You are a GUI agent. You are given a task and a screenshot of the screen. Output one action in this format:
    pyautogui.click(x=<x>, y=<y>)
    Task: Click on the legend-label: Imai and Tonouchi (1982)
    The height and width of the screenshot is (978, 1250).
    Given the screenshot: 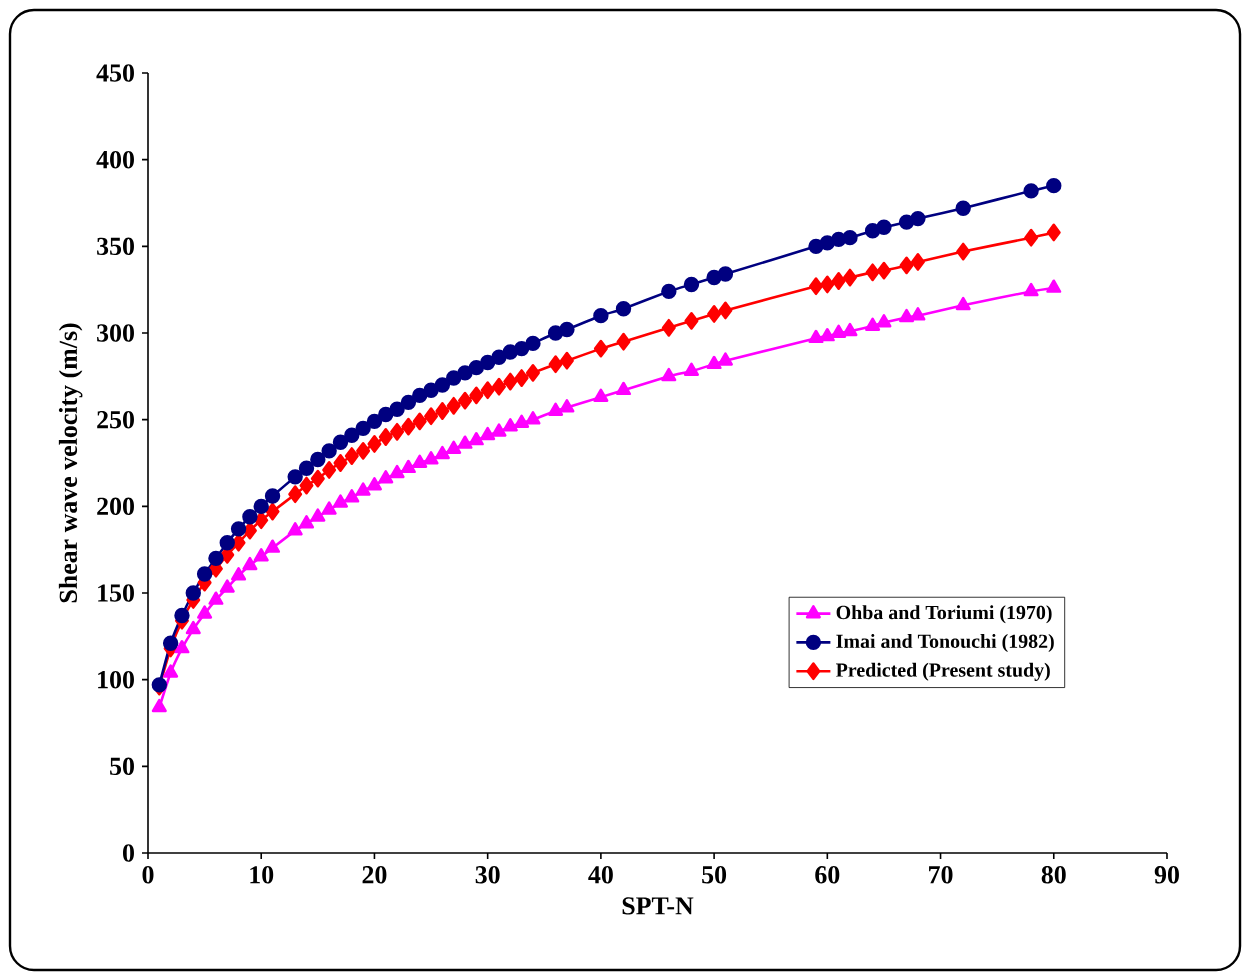 What is the action you would take?
    pyautogui.click(x=945, y=643)
    